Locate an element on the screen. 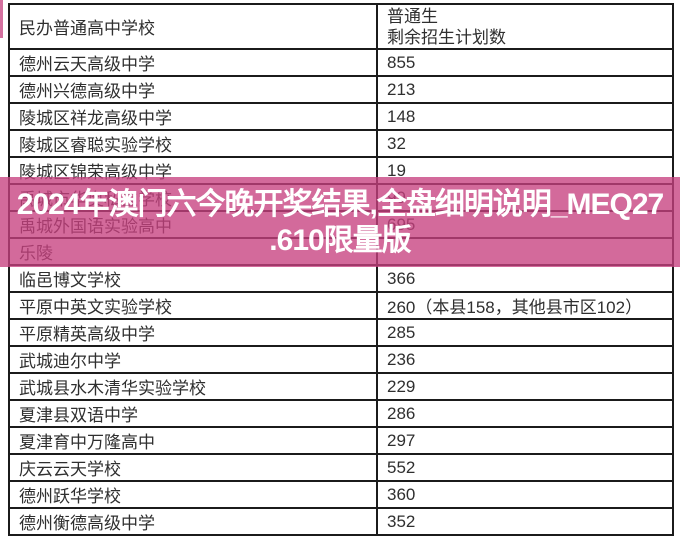 The height and width of the screenshot is (536, 680). table-row: 德州云天高级中学 855 is located at coordinates (341, 62).